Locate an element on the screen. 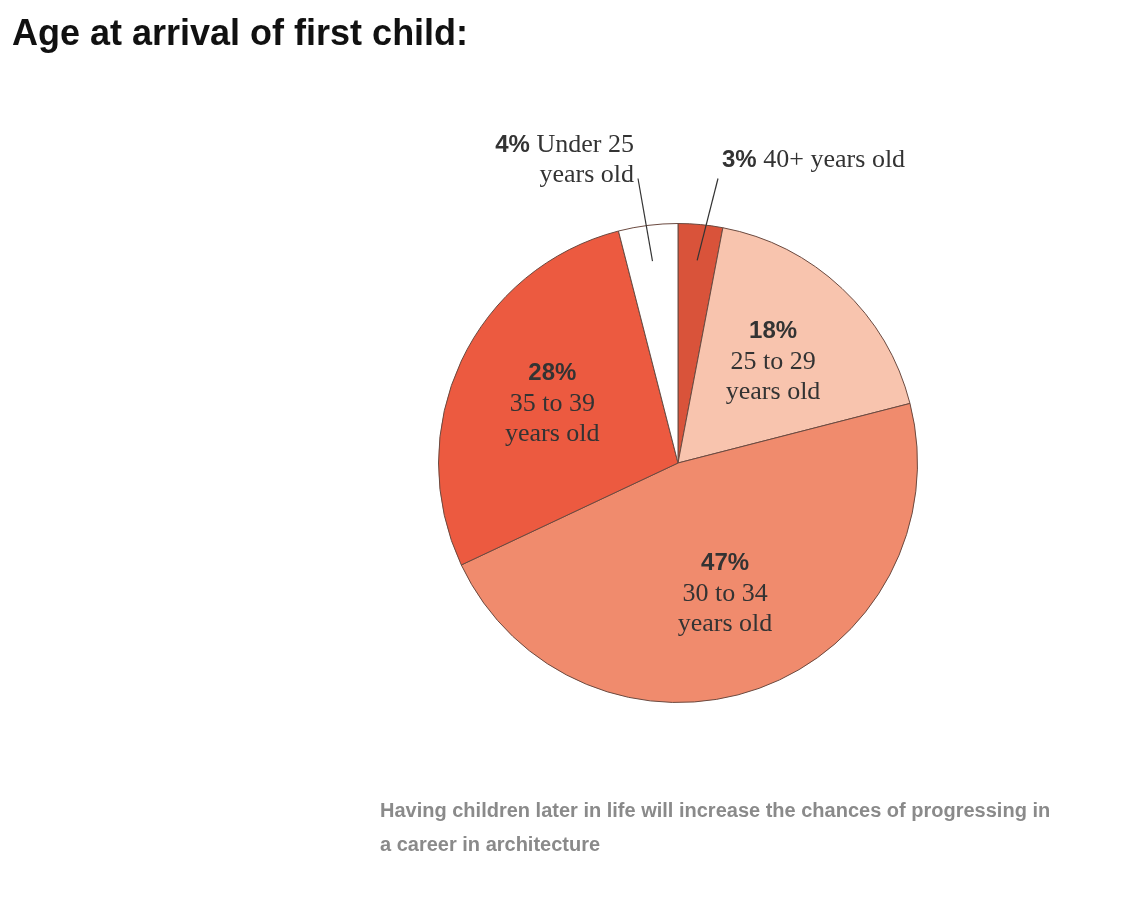 The image size is (1137, 900). slice-label: 25 to 29 years old is located at coordinates (773, 375).